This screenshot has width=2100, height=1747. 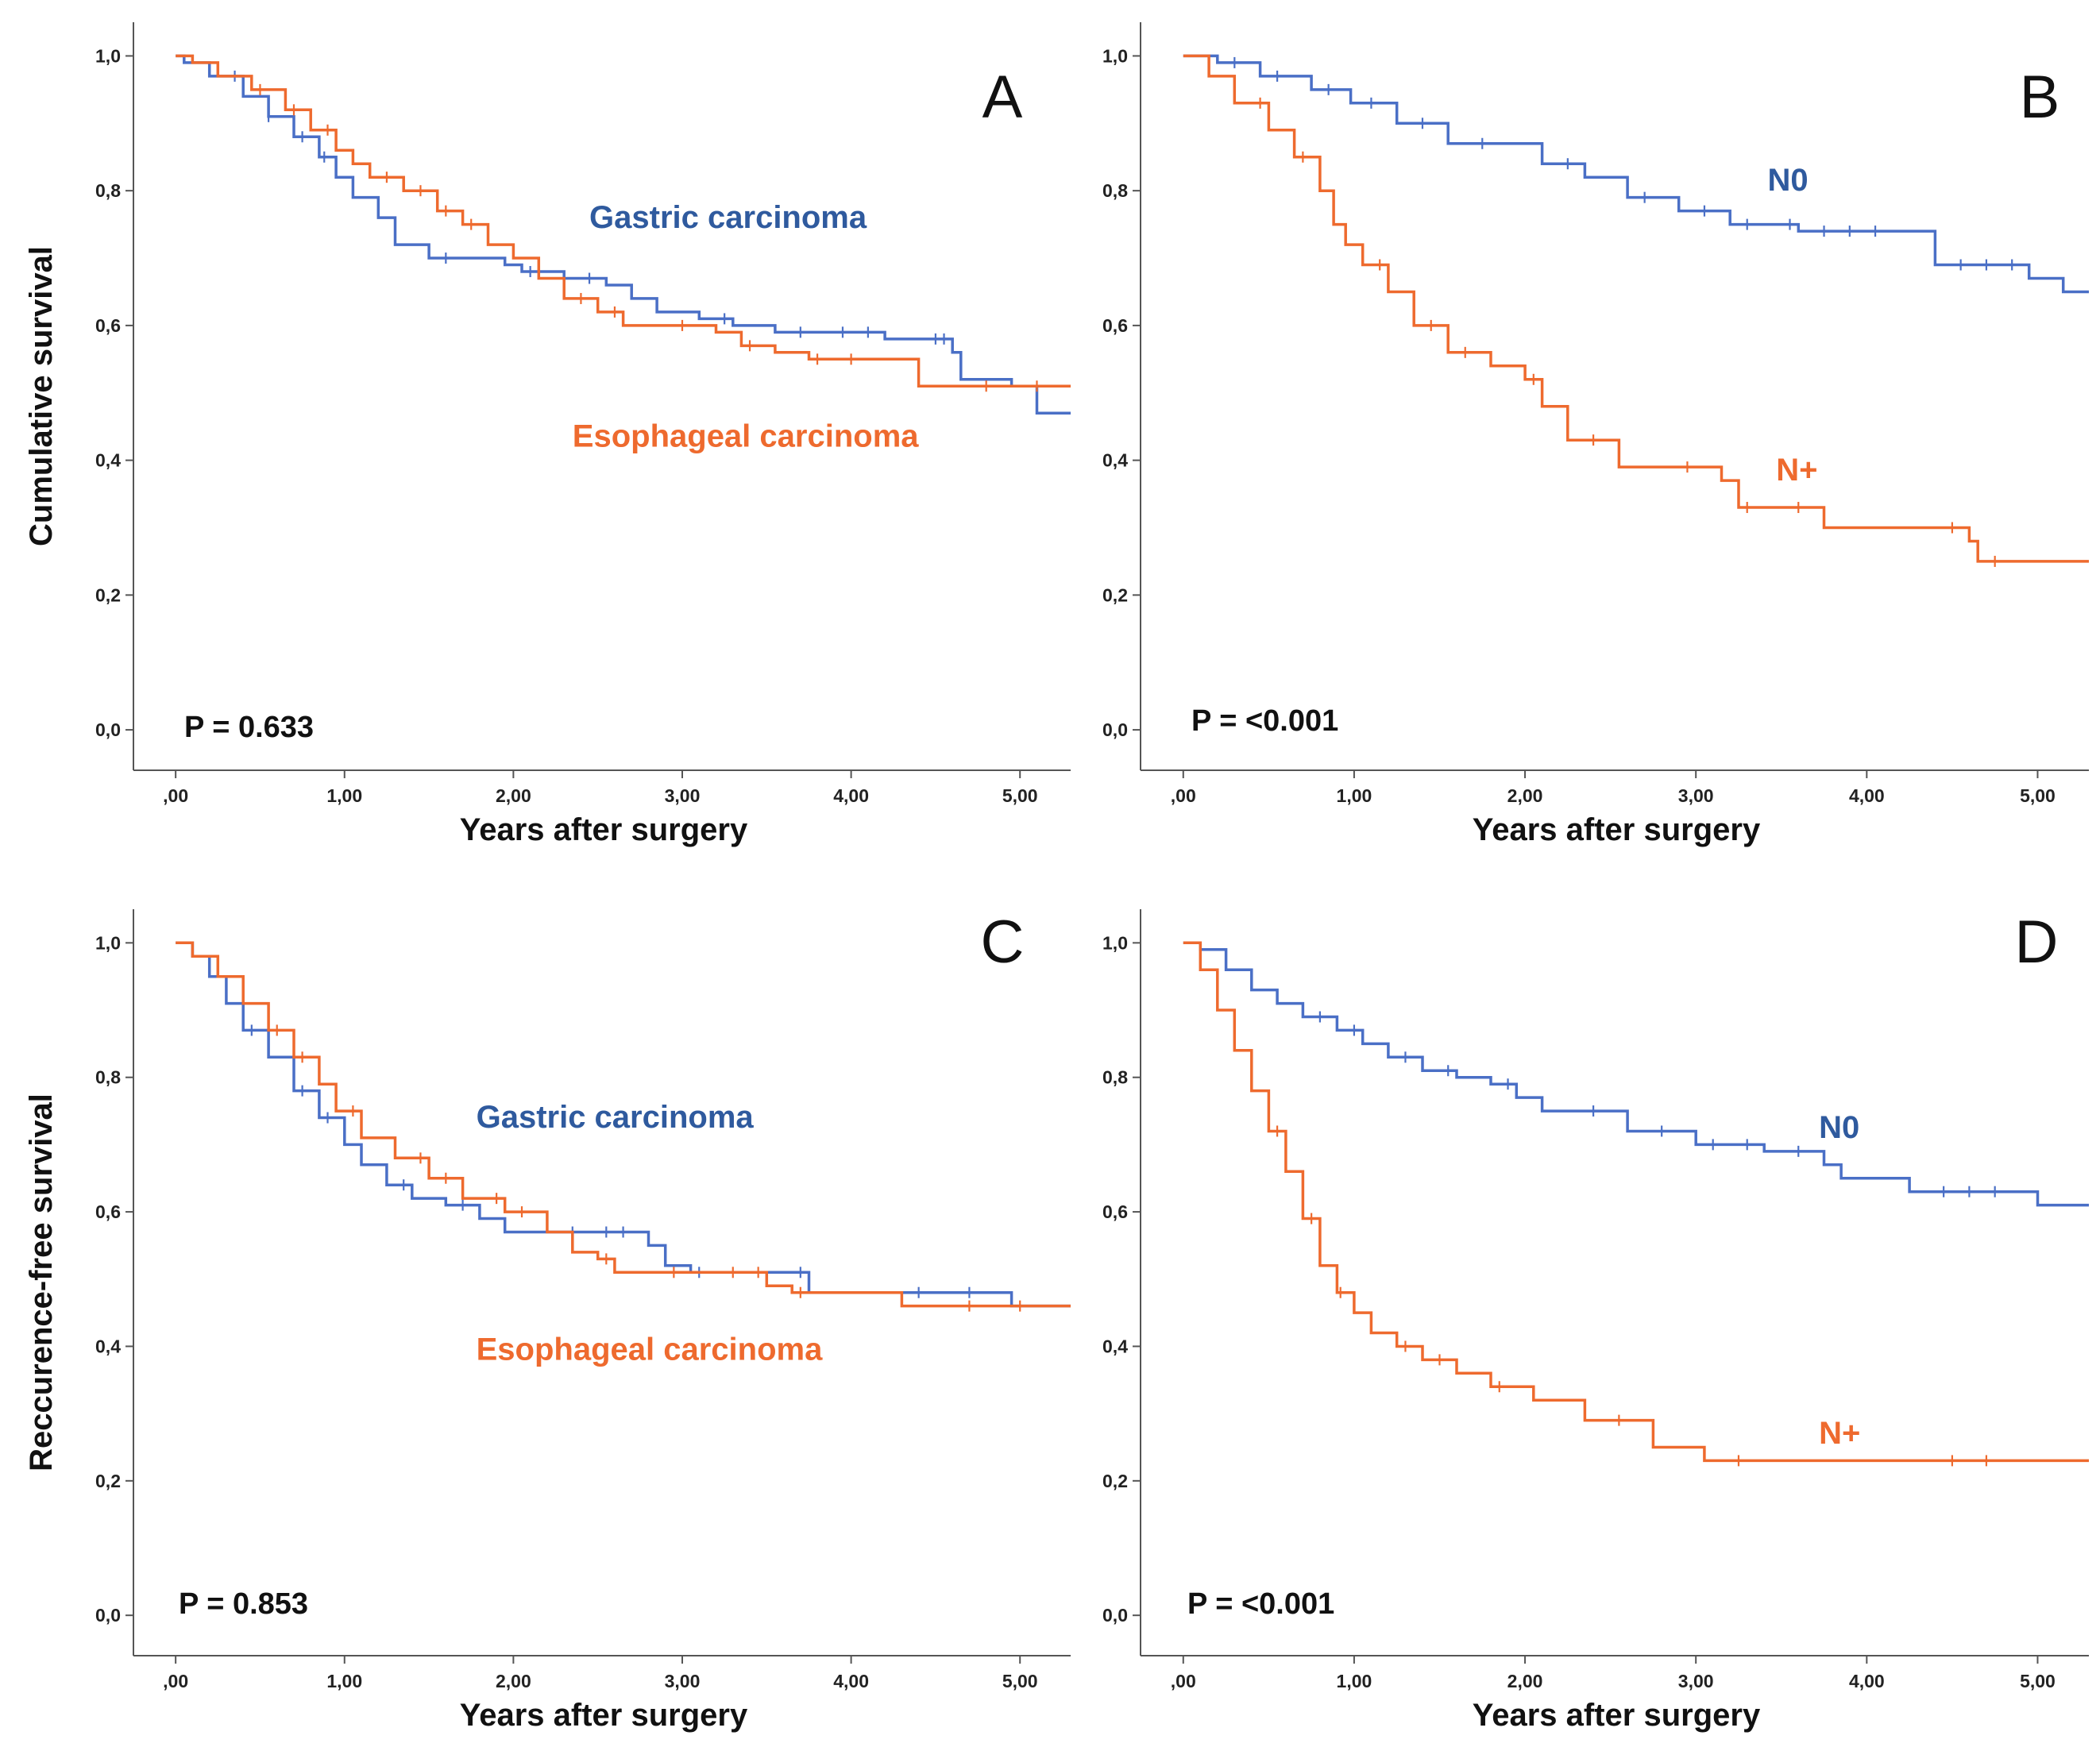 What do you see at coordinates (1002, 97) in the screenshot?
I see `panel-letter: A` at bounding box center [1002, 97].